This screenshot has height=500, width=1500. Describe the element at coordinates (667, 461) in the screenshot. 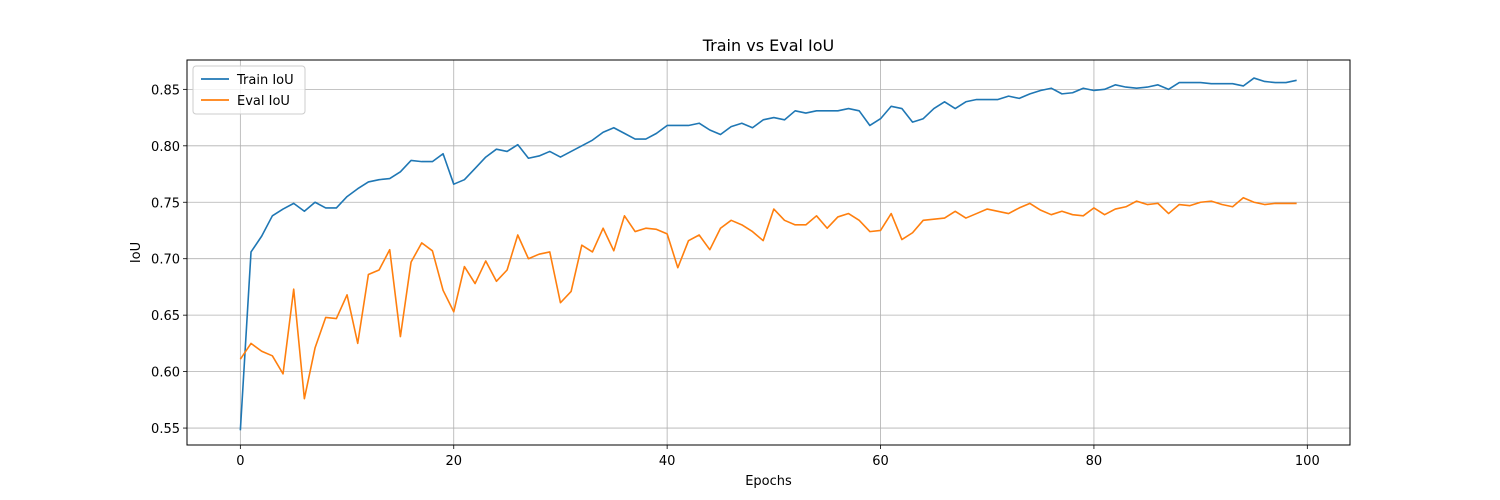

I see `x-tick-label: 40` at that location.